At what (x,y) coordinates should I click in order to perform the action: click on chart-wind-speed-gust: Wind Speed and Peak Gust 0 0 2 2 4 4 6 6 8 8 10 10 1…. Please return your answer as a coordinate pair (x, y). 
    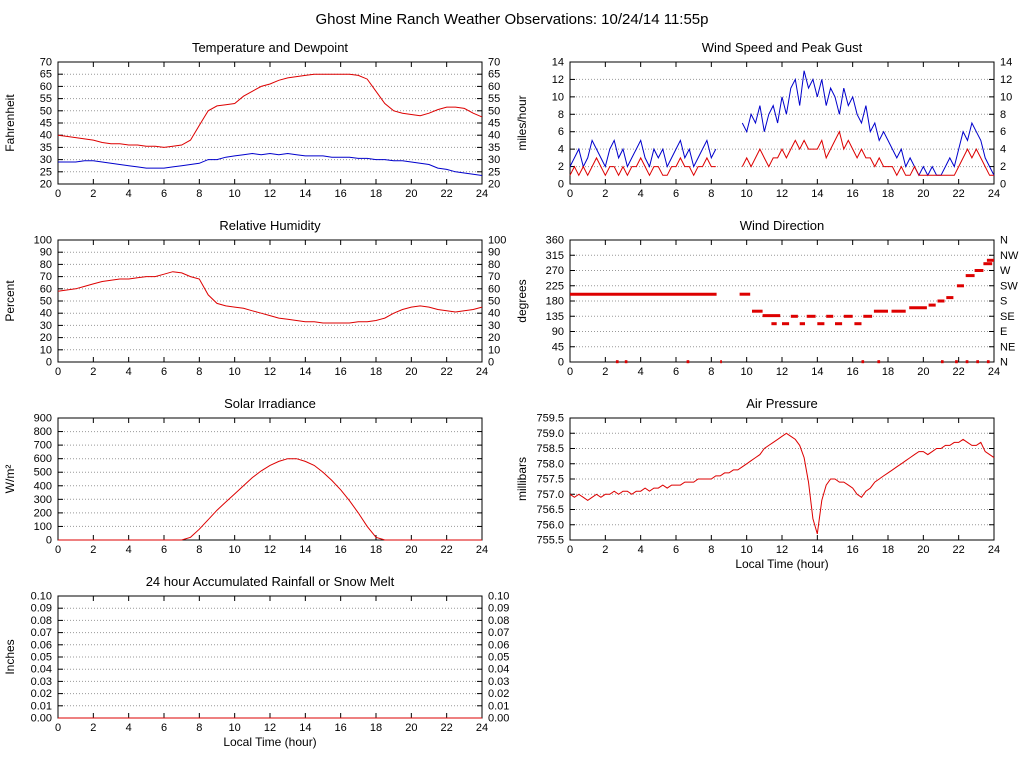
    Looking at the image, I should click on (768, 127).